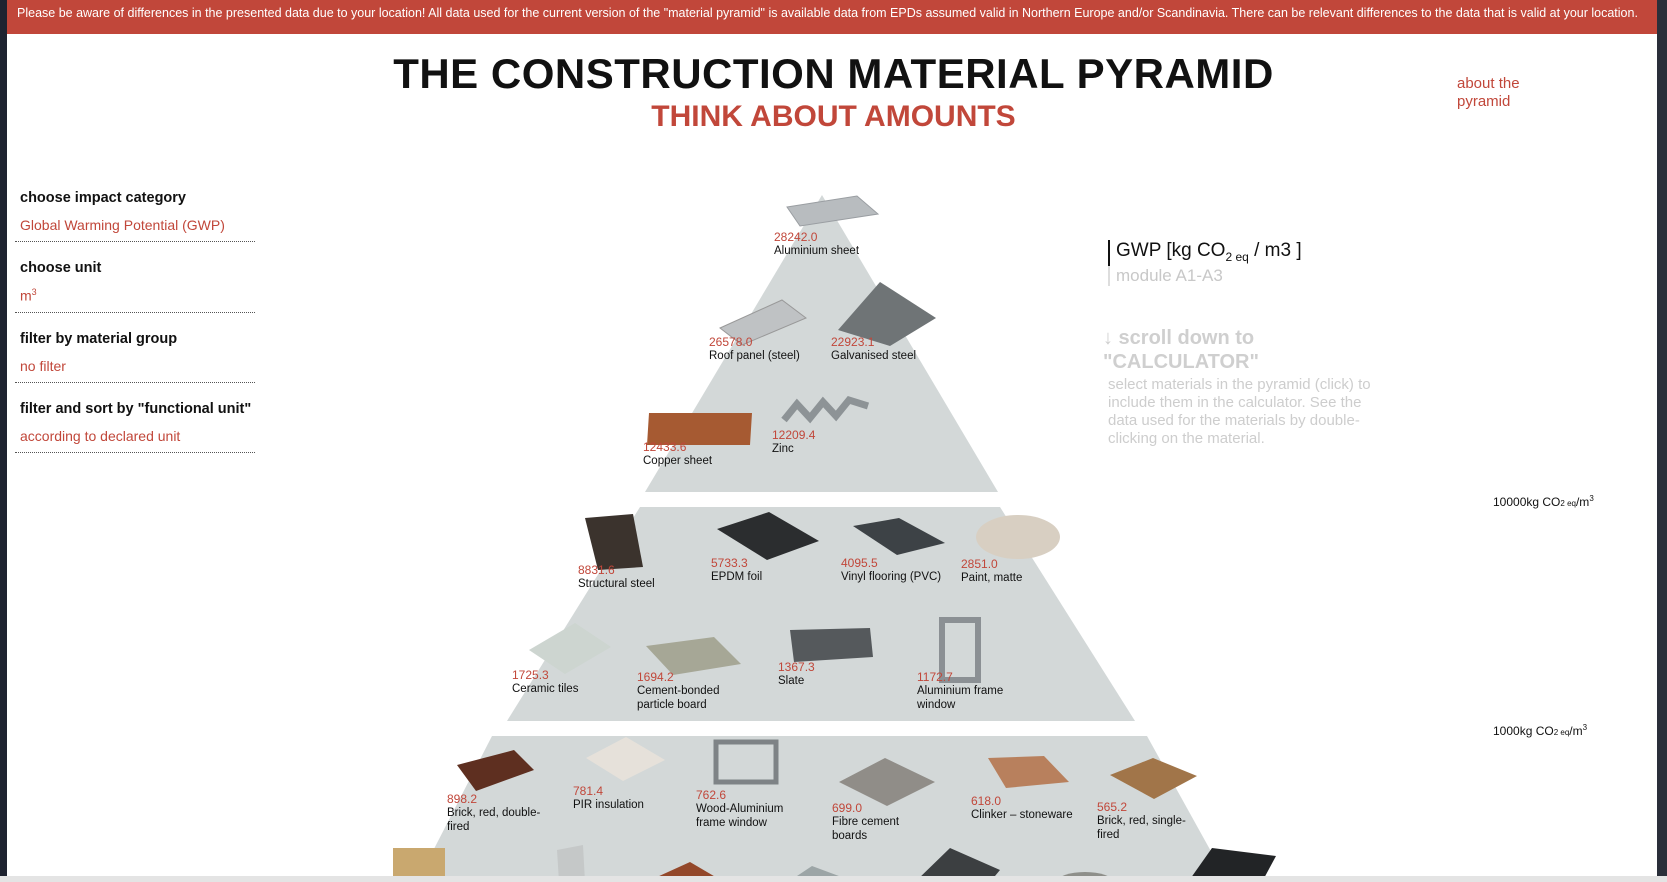  Describe the element at coordinates (614, 542) in the screenshot. I see `structural-steel-image` at that location.